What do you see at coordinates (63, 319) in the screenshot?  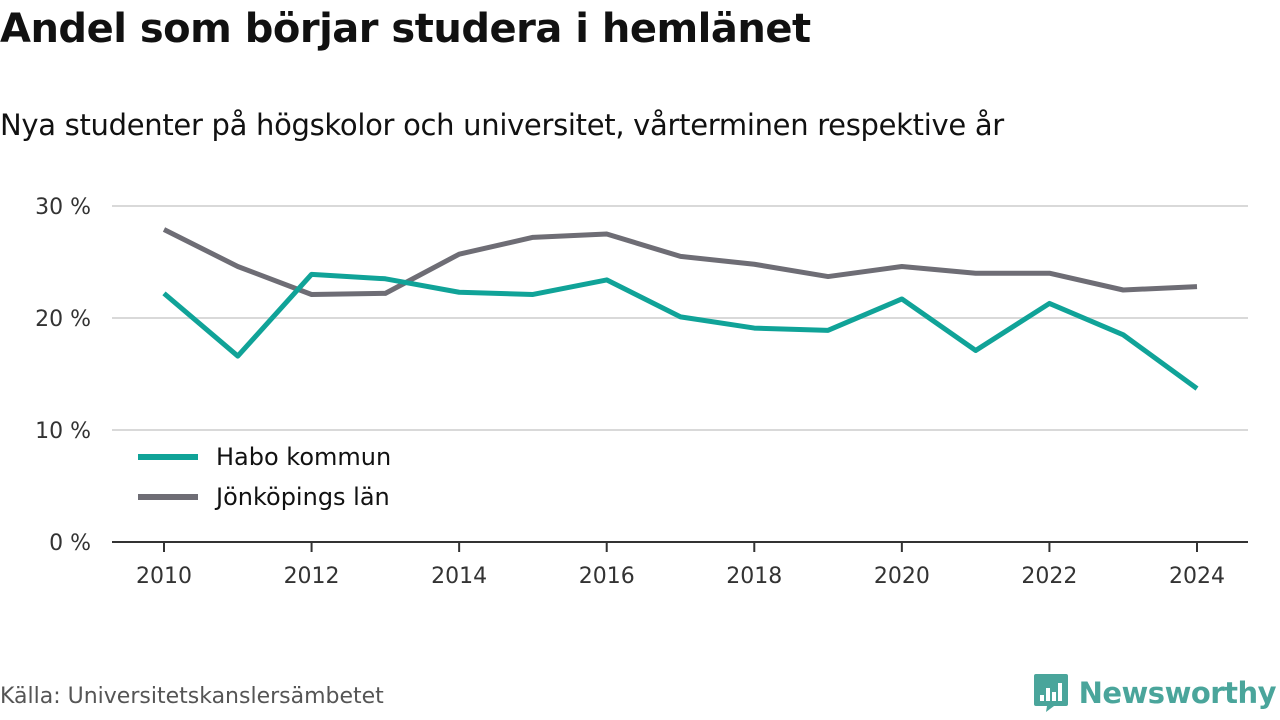 I see `y-tick-label: 20 %` at bounding box center [63, 319].